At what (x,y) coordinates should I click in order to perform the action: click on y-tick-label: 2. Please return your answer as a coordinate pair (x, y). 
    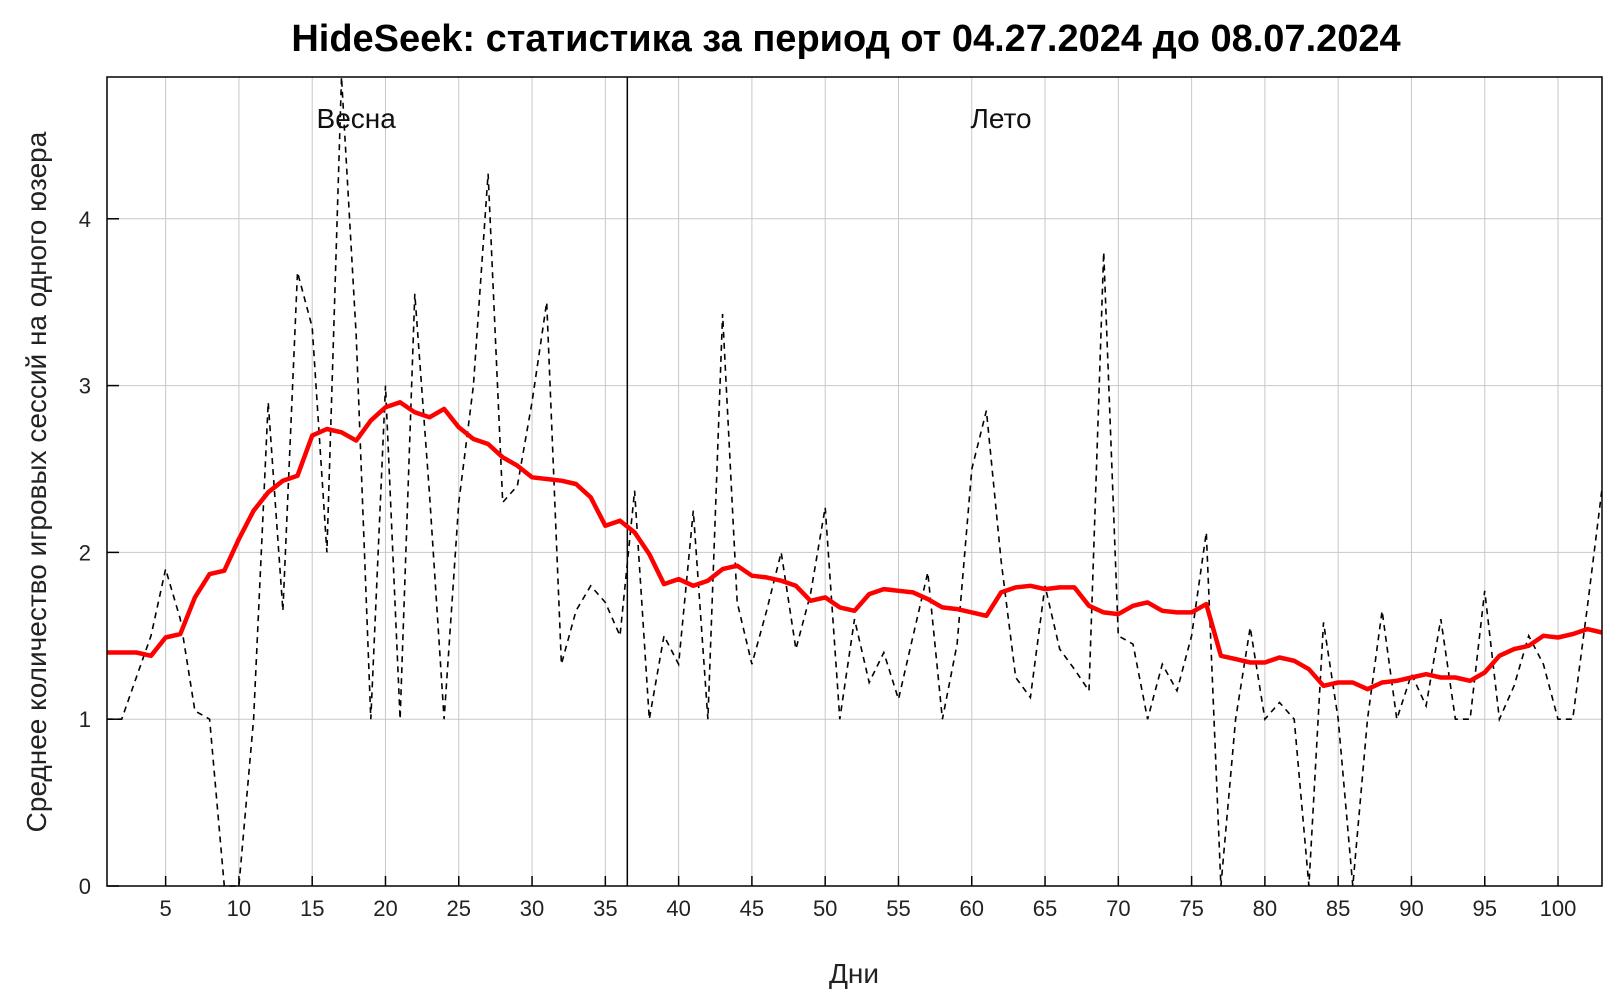
    Looking at the image, I should click on (85, 552).